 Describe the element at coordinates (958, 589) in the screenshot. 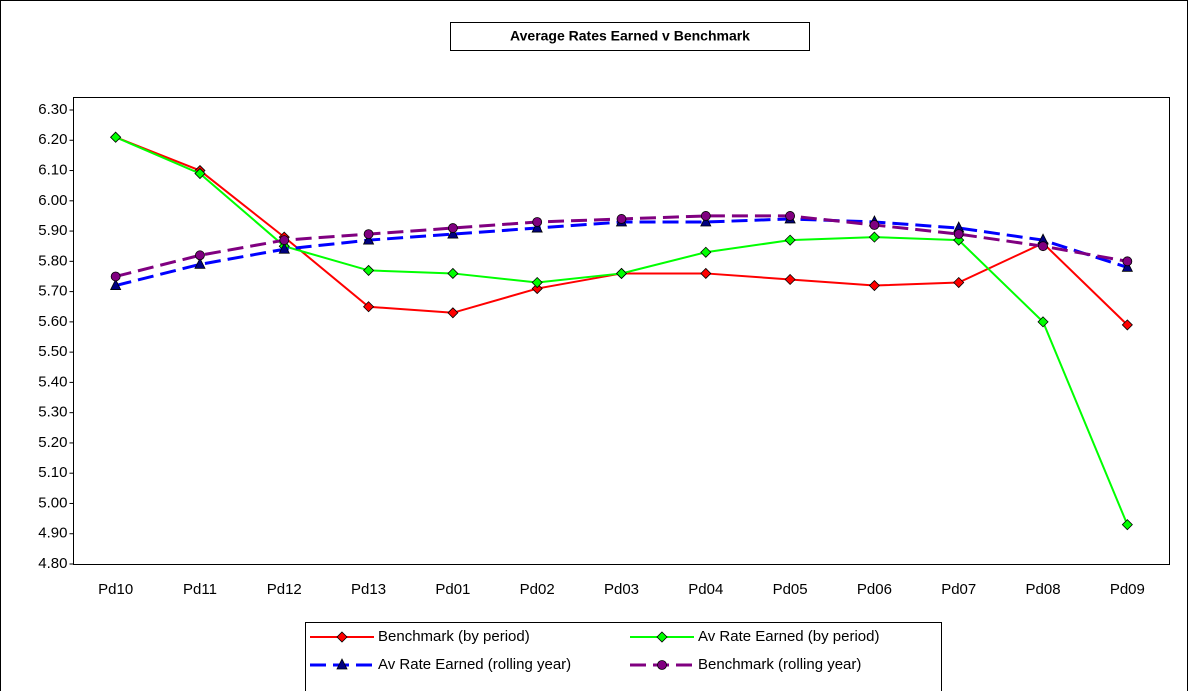

I see `x-tick-label: Pd07` at that location.